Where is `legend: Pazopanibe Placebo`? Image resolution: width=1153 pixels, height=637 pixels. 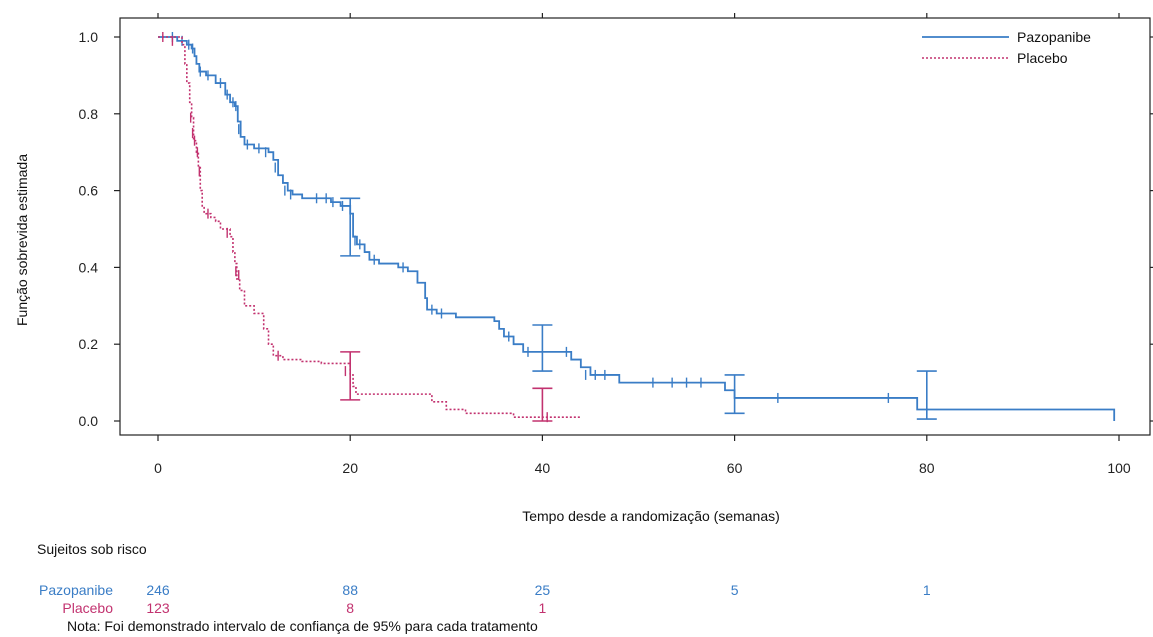
legend: Pazopanibe Placebo is located at coordinates (1006, 47).